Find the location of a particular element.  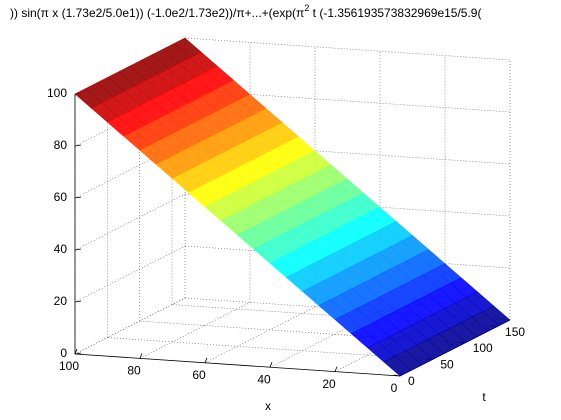

title-superscript: 2 is located at coordinates (306, 8).